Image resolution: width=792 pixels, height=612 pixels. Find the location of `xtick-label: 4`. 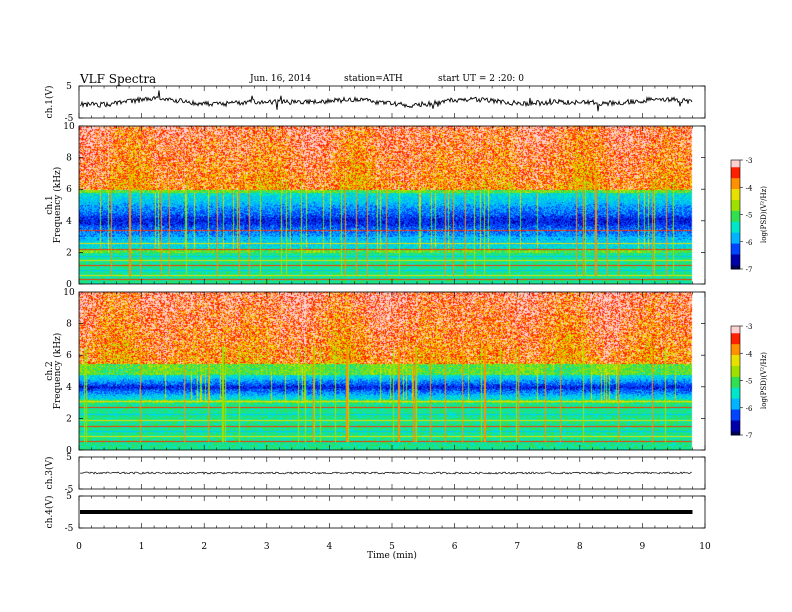

xtick-label: 4 is located at coordinates (330, 547).